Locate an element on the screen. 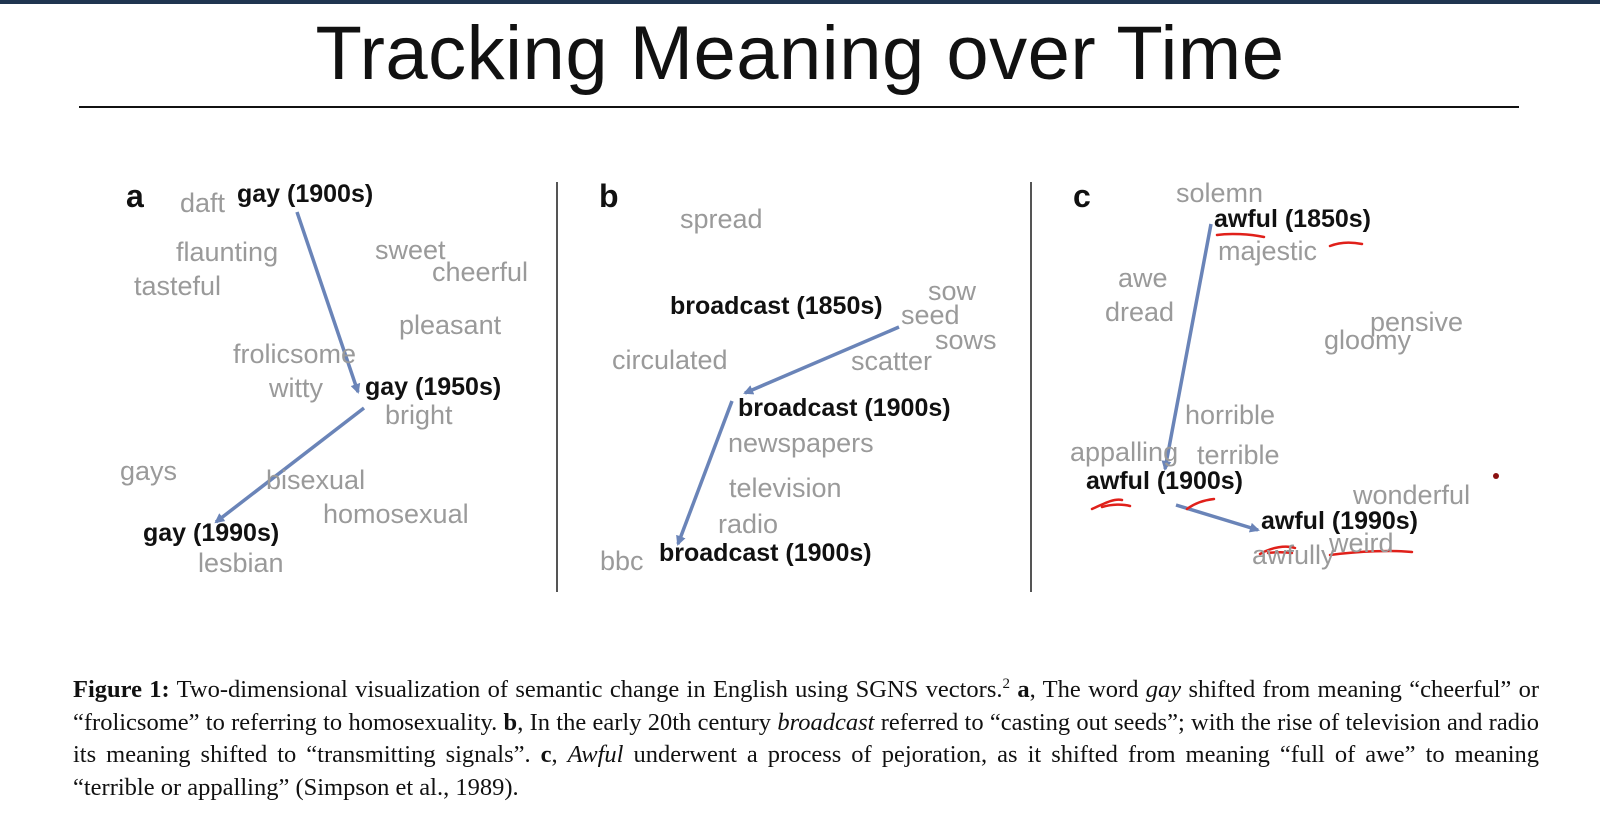 Image resolution: width=1600 pixels, height=840 pixels. caption-part4: , In the early 20th century is located at coordinates (647, 722).